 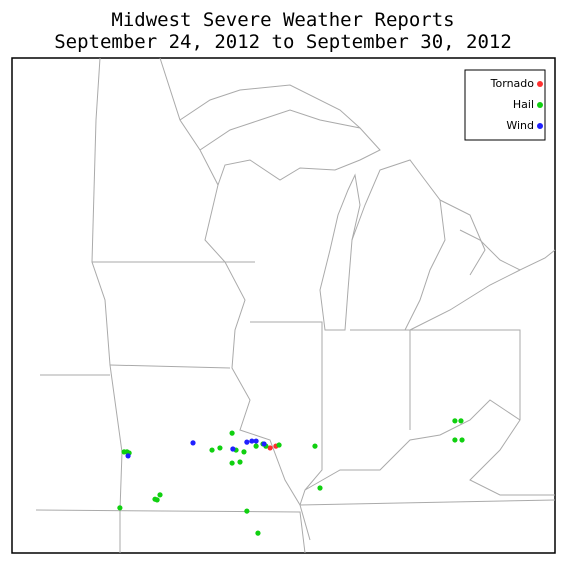 I want to click on title-line: September 24, 2012 to September 30, 2012, so click(x=283, y=42).